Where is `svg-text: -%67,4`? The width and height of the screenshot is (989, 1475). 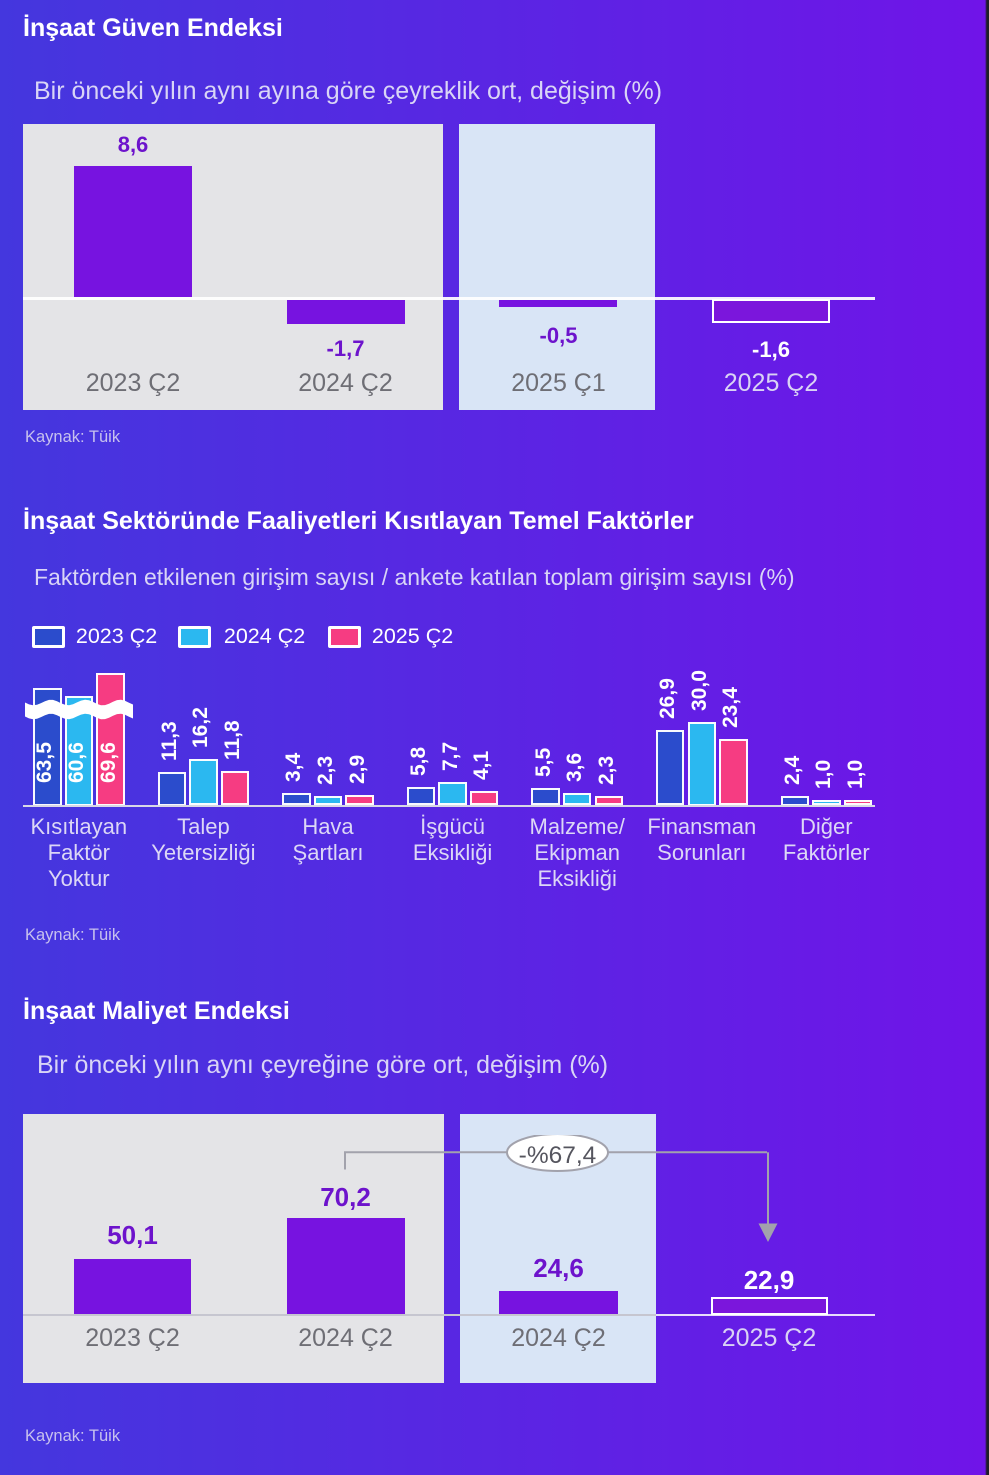
svg-text: -%67,4 is located at coordinates (558, 1155).